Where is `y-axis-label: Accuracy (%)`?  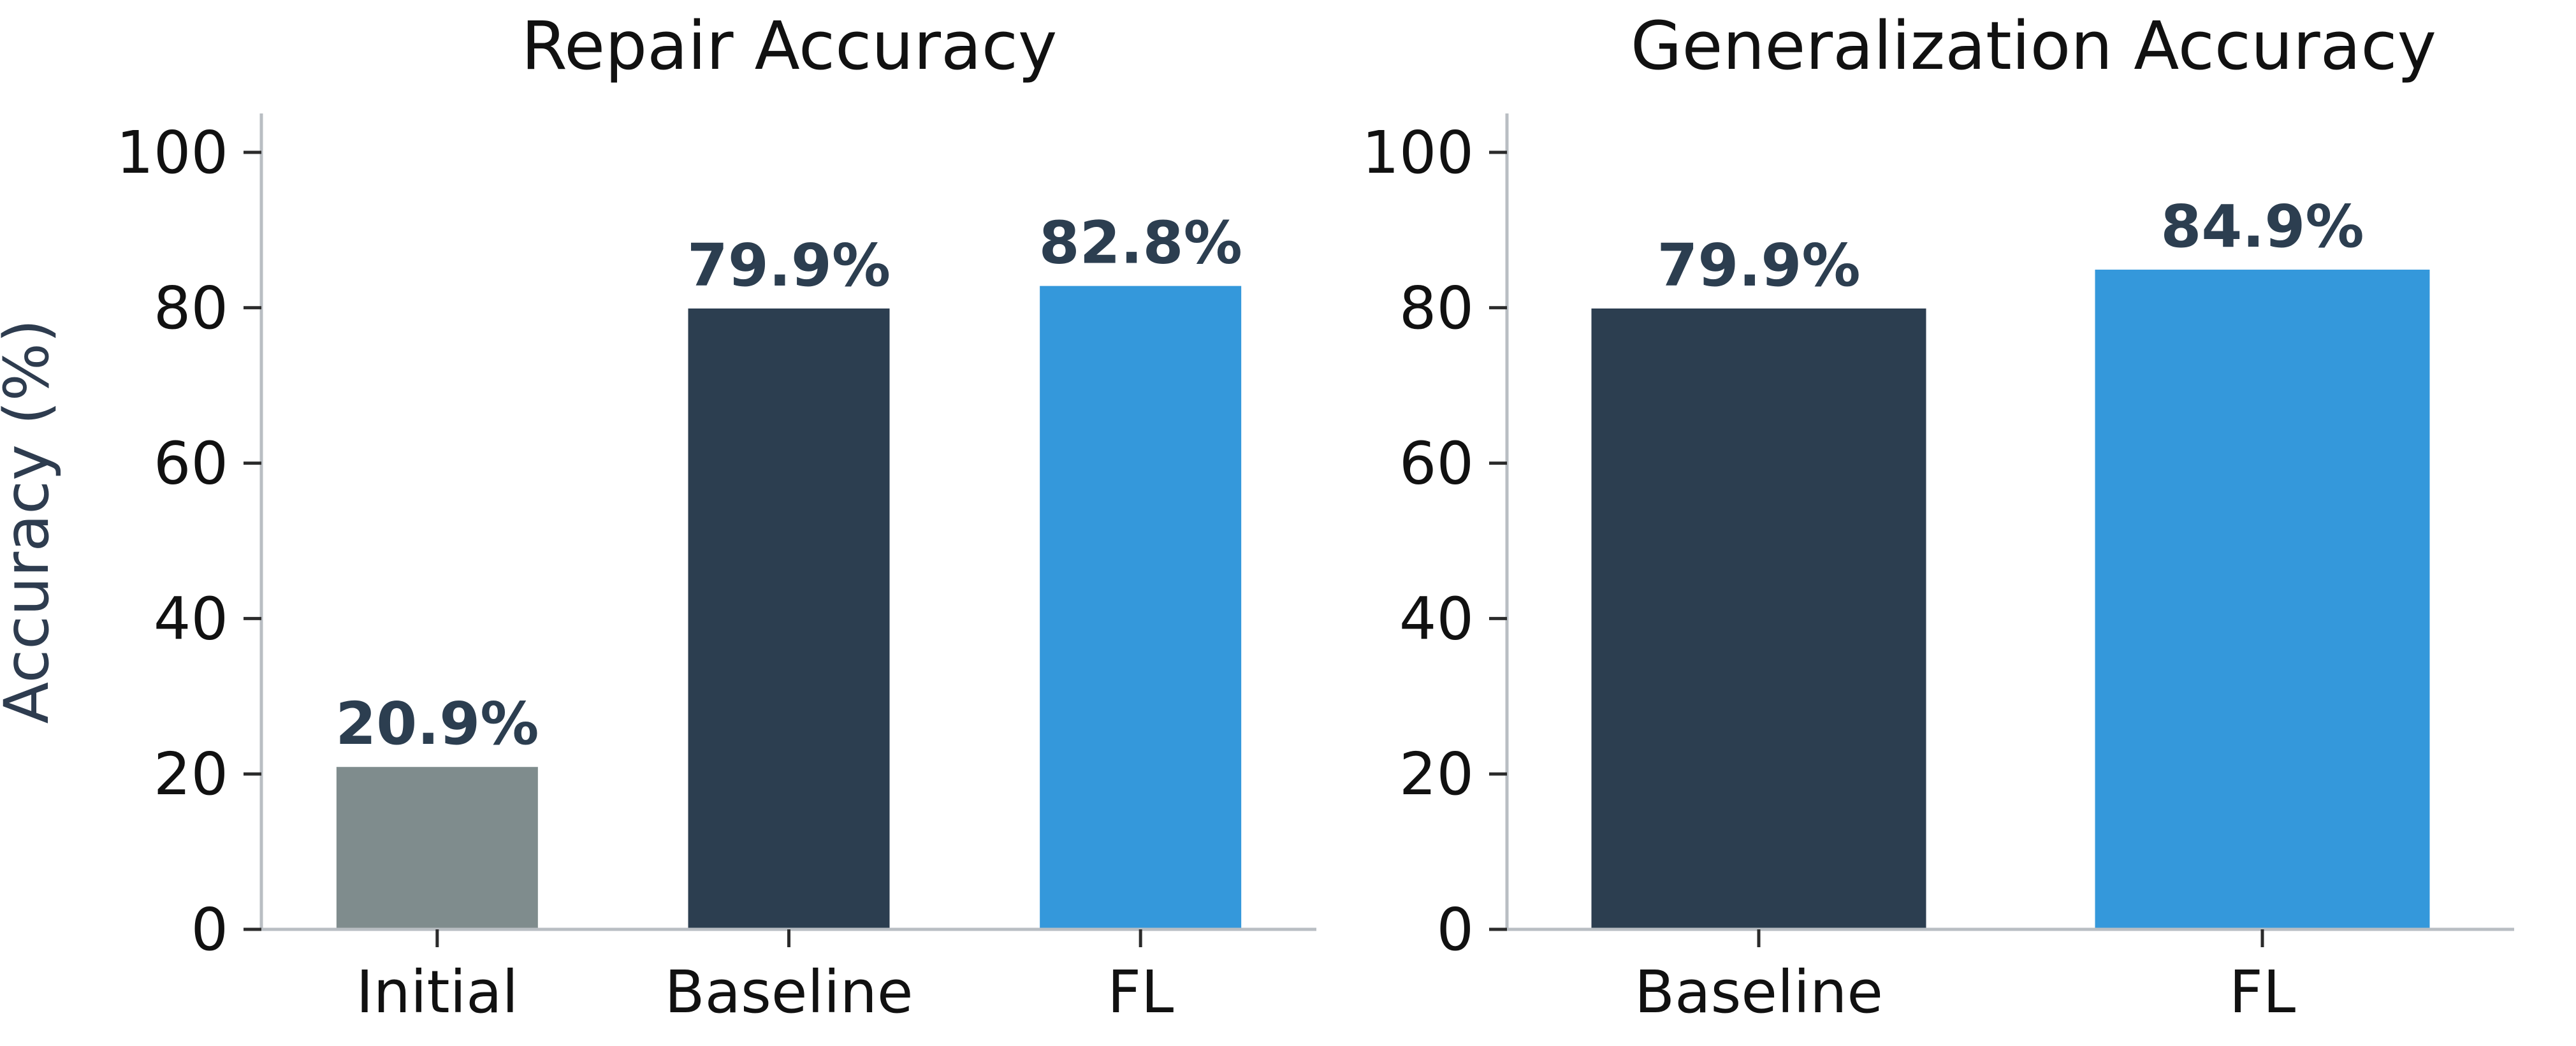
y-axis-label: Accuracy (%) is located at coordinates (31, 521).